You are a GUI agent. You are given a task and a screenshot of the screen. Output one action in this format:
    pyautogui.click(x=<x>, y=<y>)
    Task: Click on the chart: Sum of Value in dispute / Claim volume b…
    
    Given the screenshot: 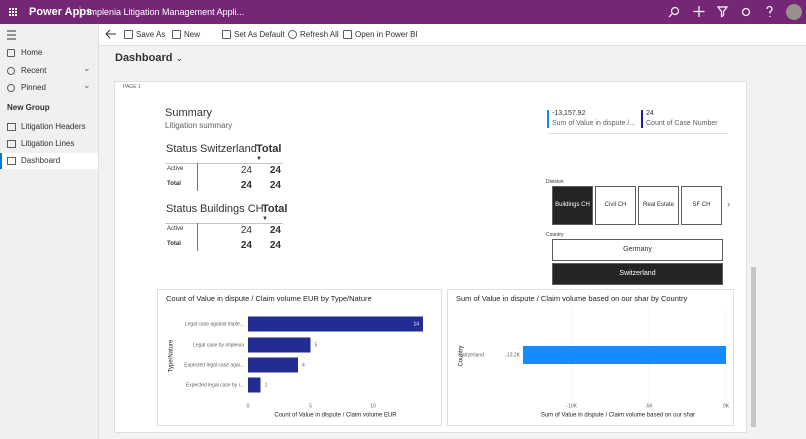 What is the action you would take?
    pyautogui.click(x=593, y=356)
    